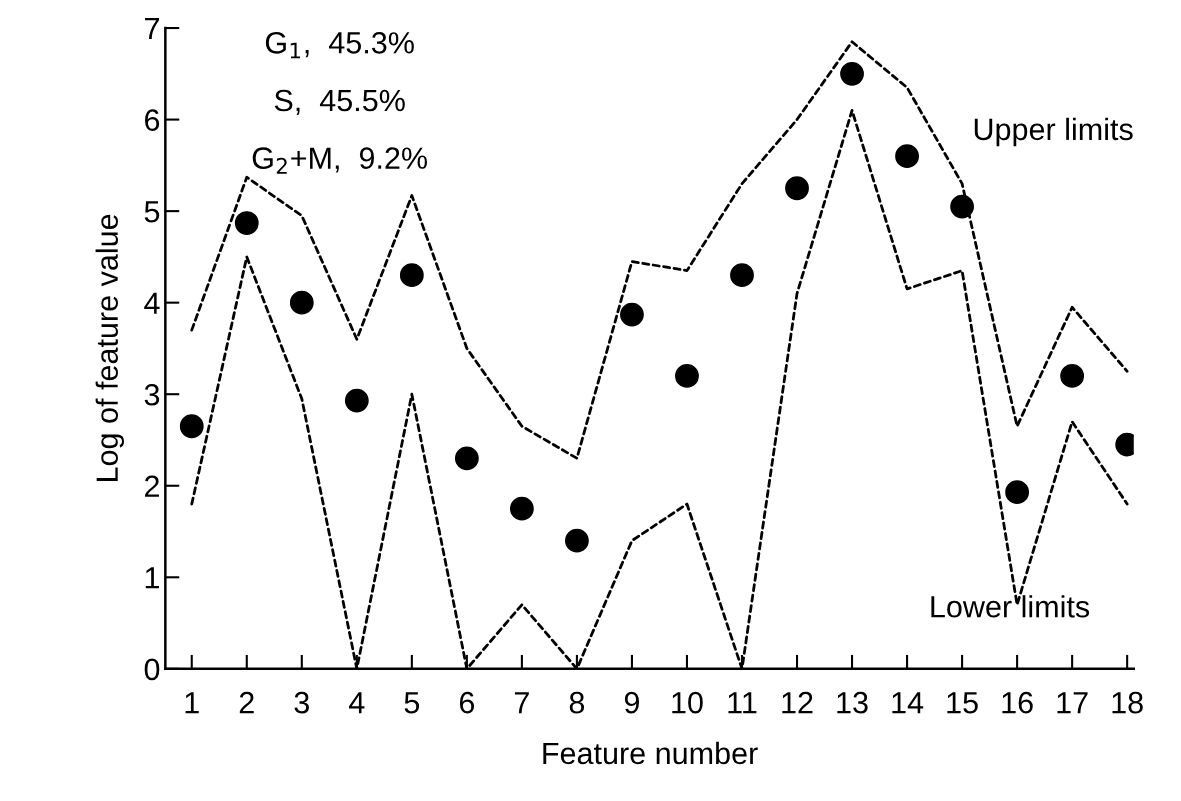  I want to click on x-tick-label: 14, so click(908, 703).